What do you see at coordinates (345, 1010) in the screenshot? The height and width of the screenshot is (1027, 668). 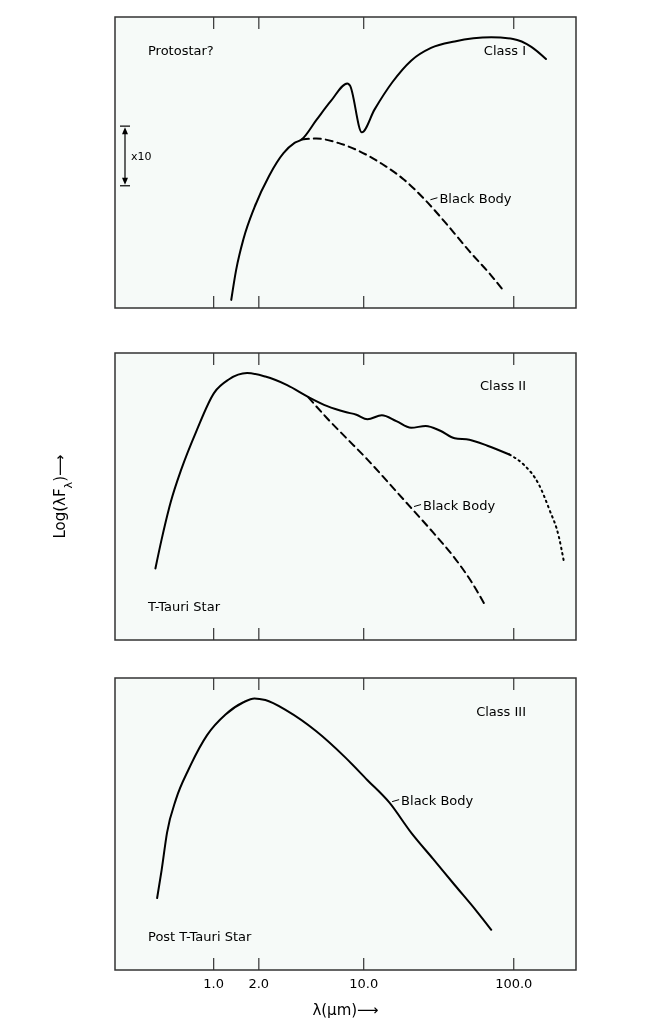 I see `x-axis-title: λ(μm)⟶` at bounding box center [345, 1010].